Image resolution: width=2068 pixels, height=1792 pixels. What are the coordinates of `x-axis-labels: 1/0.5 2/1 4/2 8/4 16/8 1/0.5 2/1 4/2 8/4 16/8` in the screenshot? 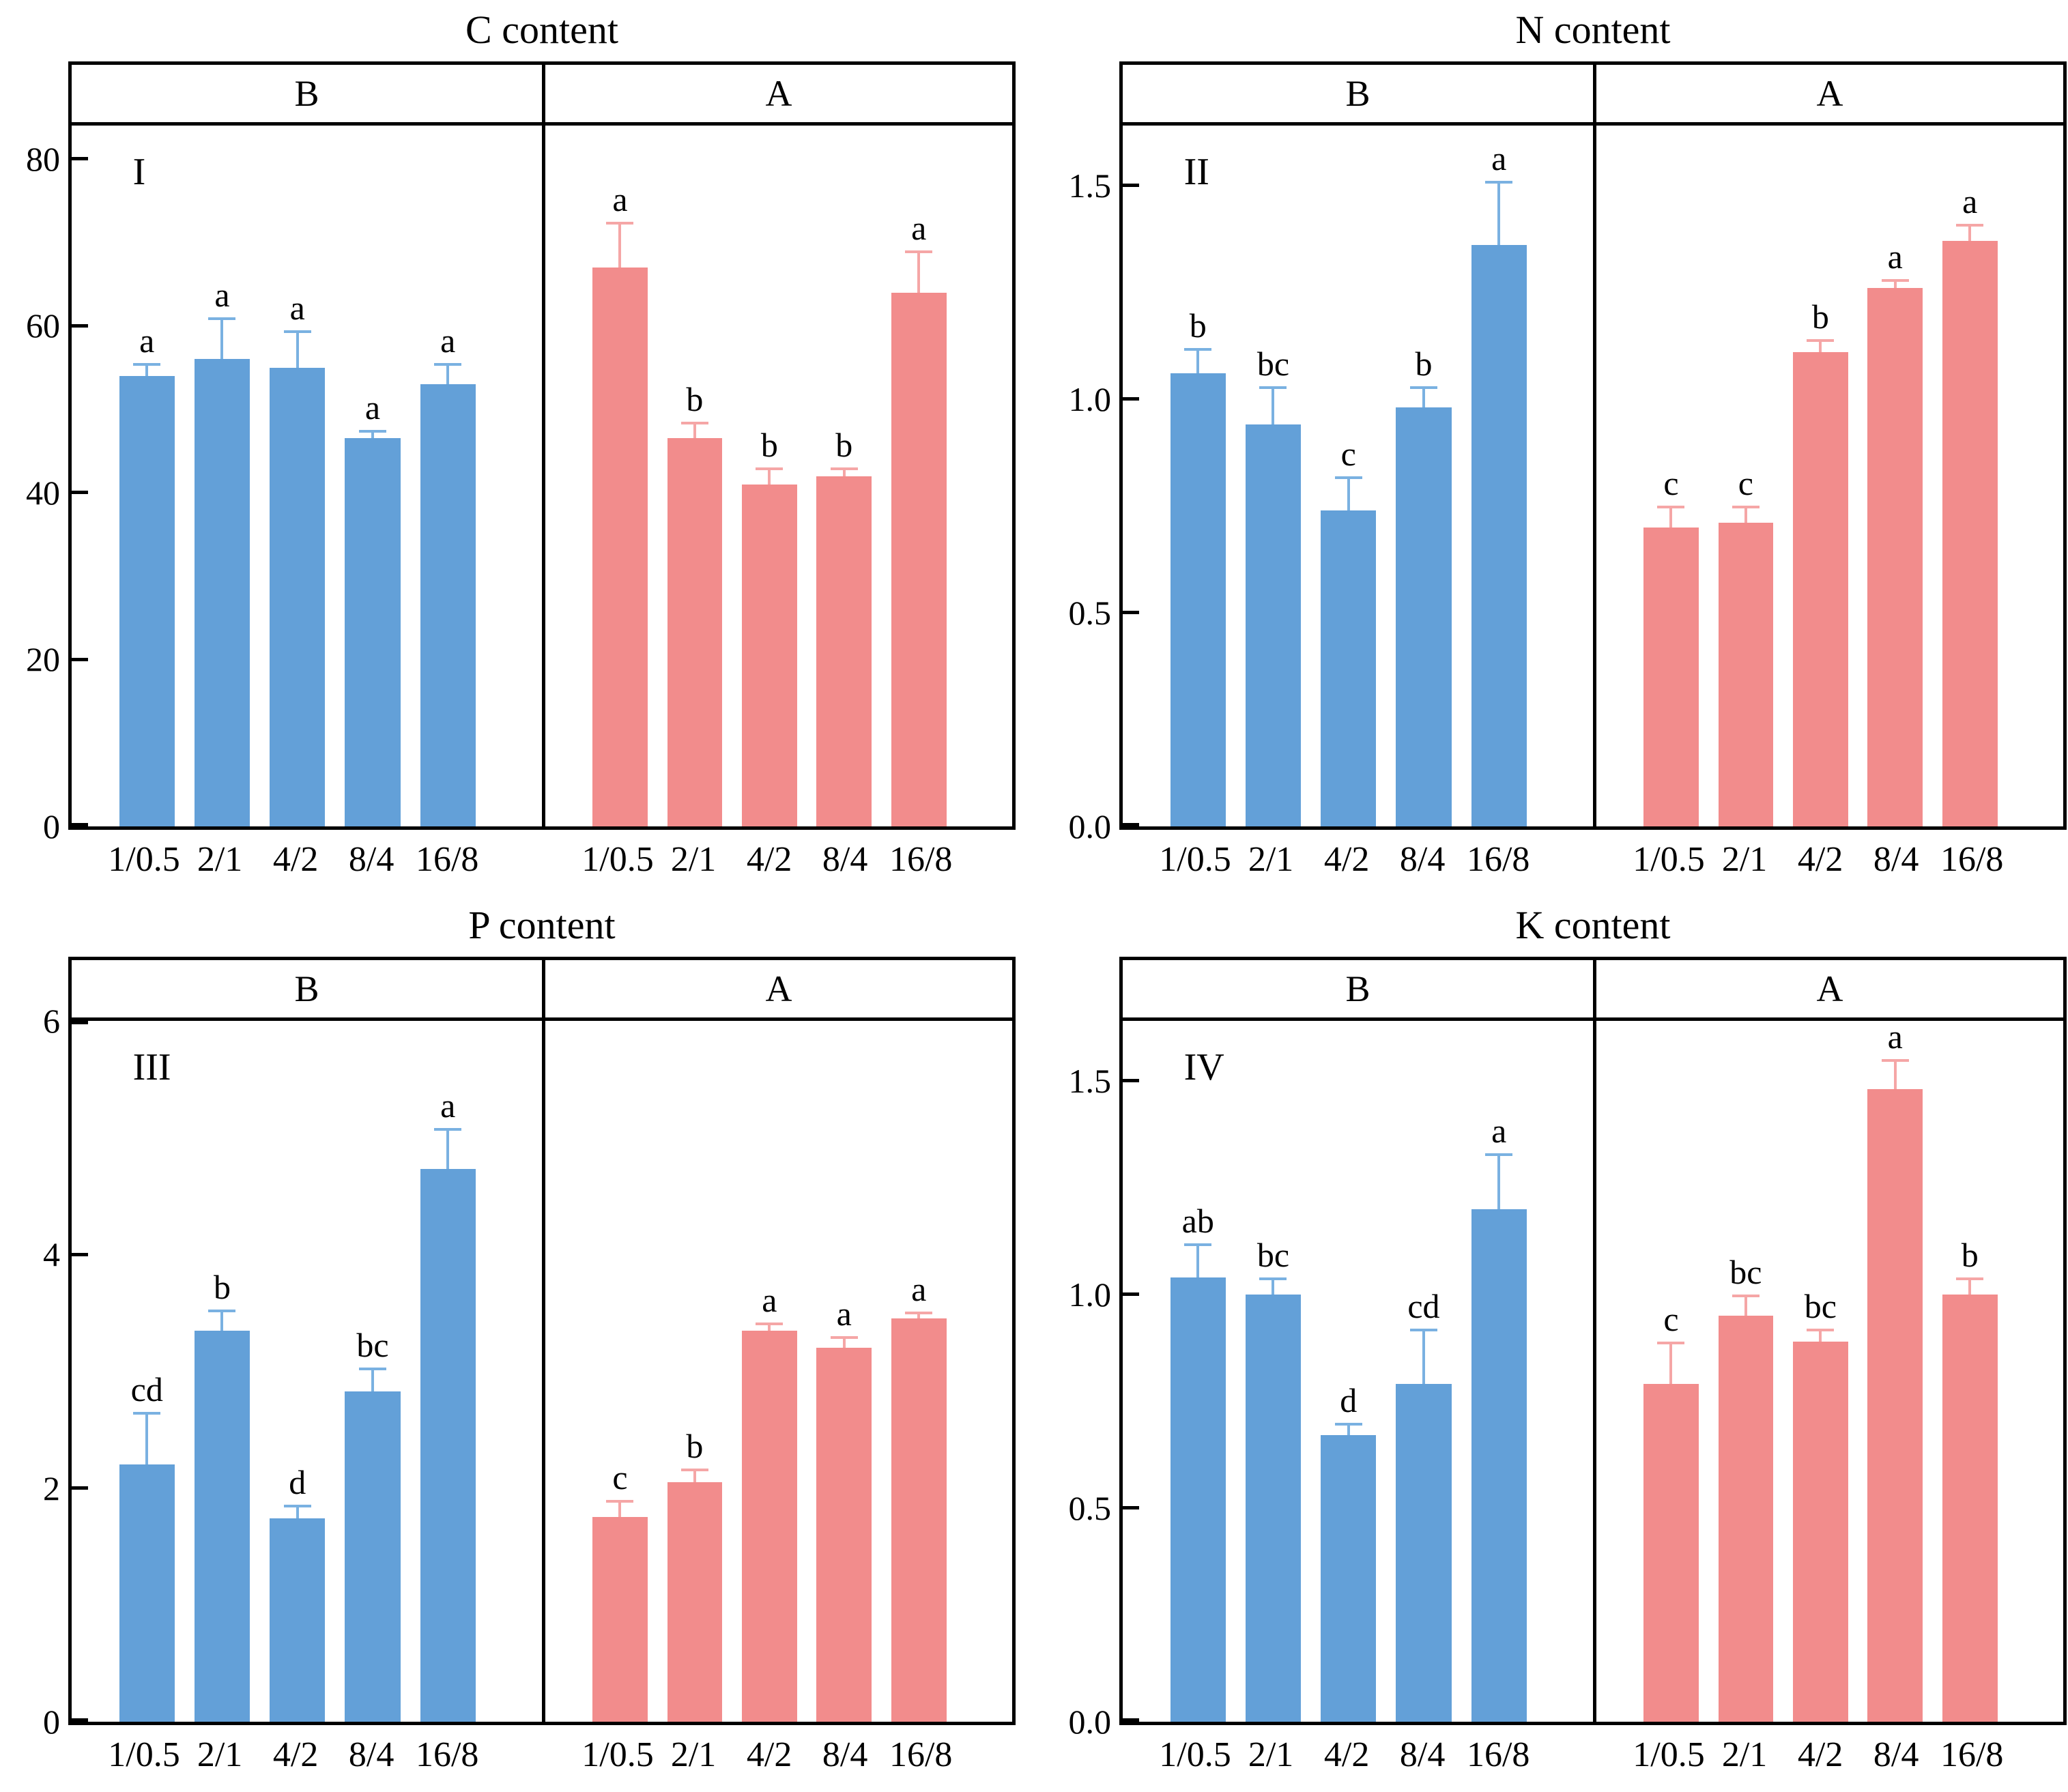 It's located at (1593, 1753).